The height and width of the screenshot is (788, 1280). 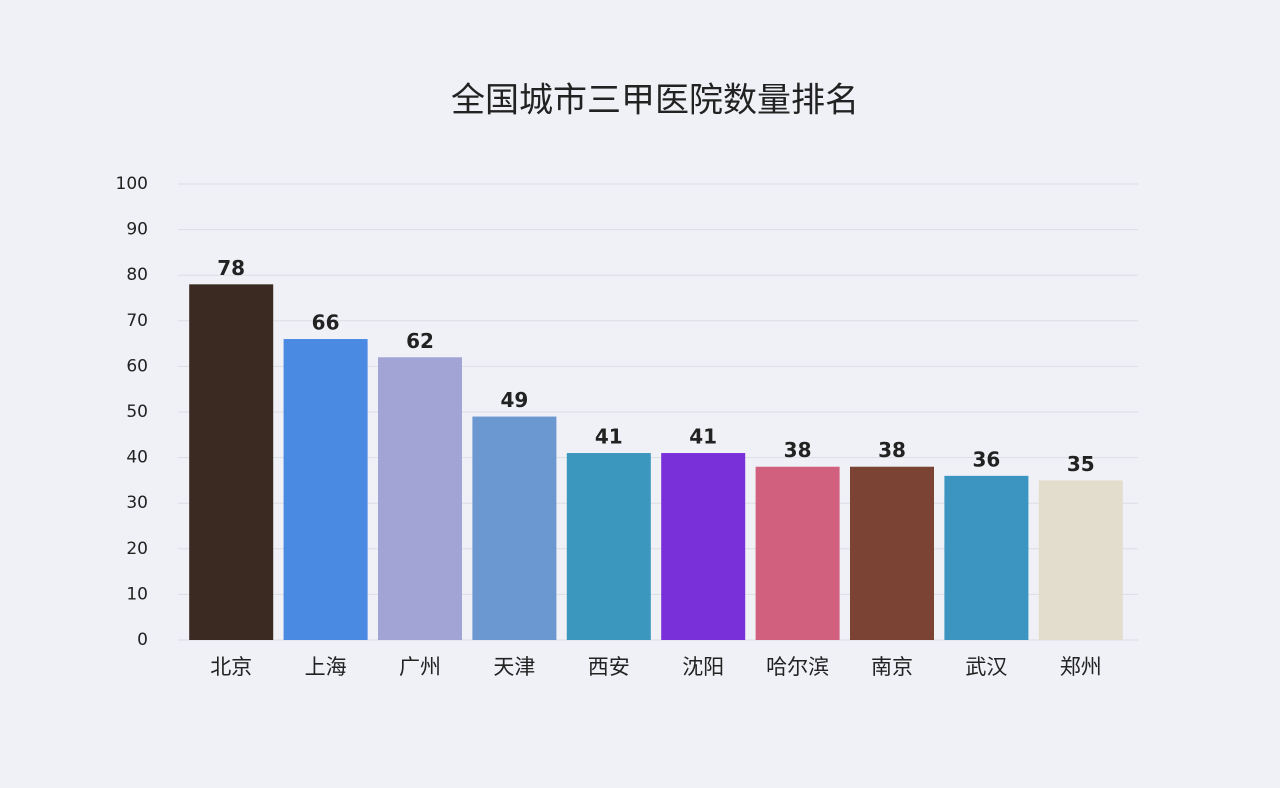 What do you see at coordinates (892, 667) in the screenshot?
I see `x-tick-label: 南京` at bounding box center [892, 667].